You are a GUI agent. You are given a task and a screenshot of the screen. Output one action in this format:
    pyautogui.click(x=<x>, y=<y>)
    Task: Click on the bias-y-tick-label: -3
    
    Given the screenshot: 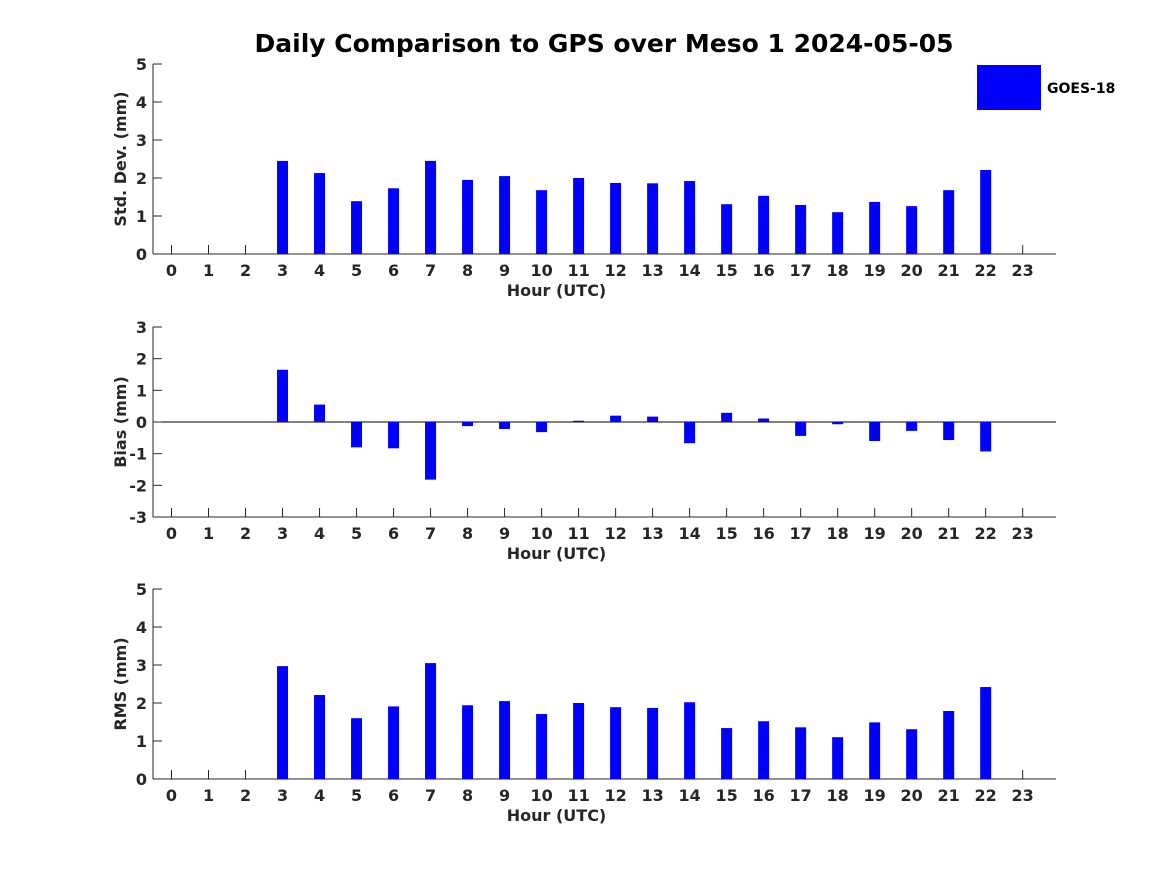 What is the action you would take?
    pyautogui.click(x=138, y=517)
    